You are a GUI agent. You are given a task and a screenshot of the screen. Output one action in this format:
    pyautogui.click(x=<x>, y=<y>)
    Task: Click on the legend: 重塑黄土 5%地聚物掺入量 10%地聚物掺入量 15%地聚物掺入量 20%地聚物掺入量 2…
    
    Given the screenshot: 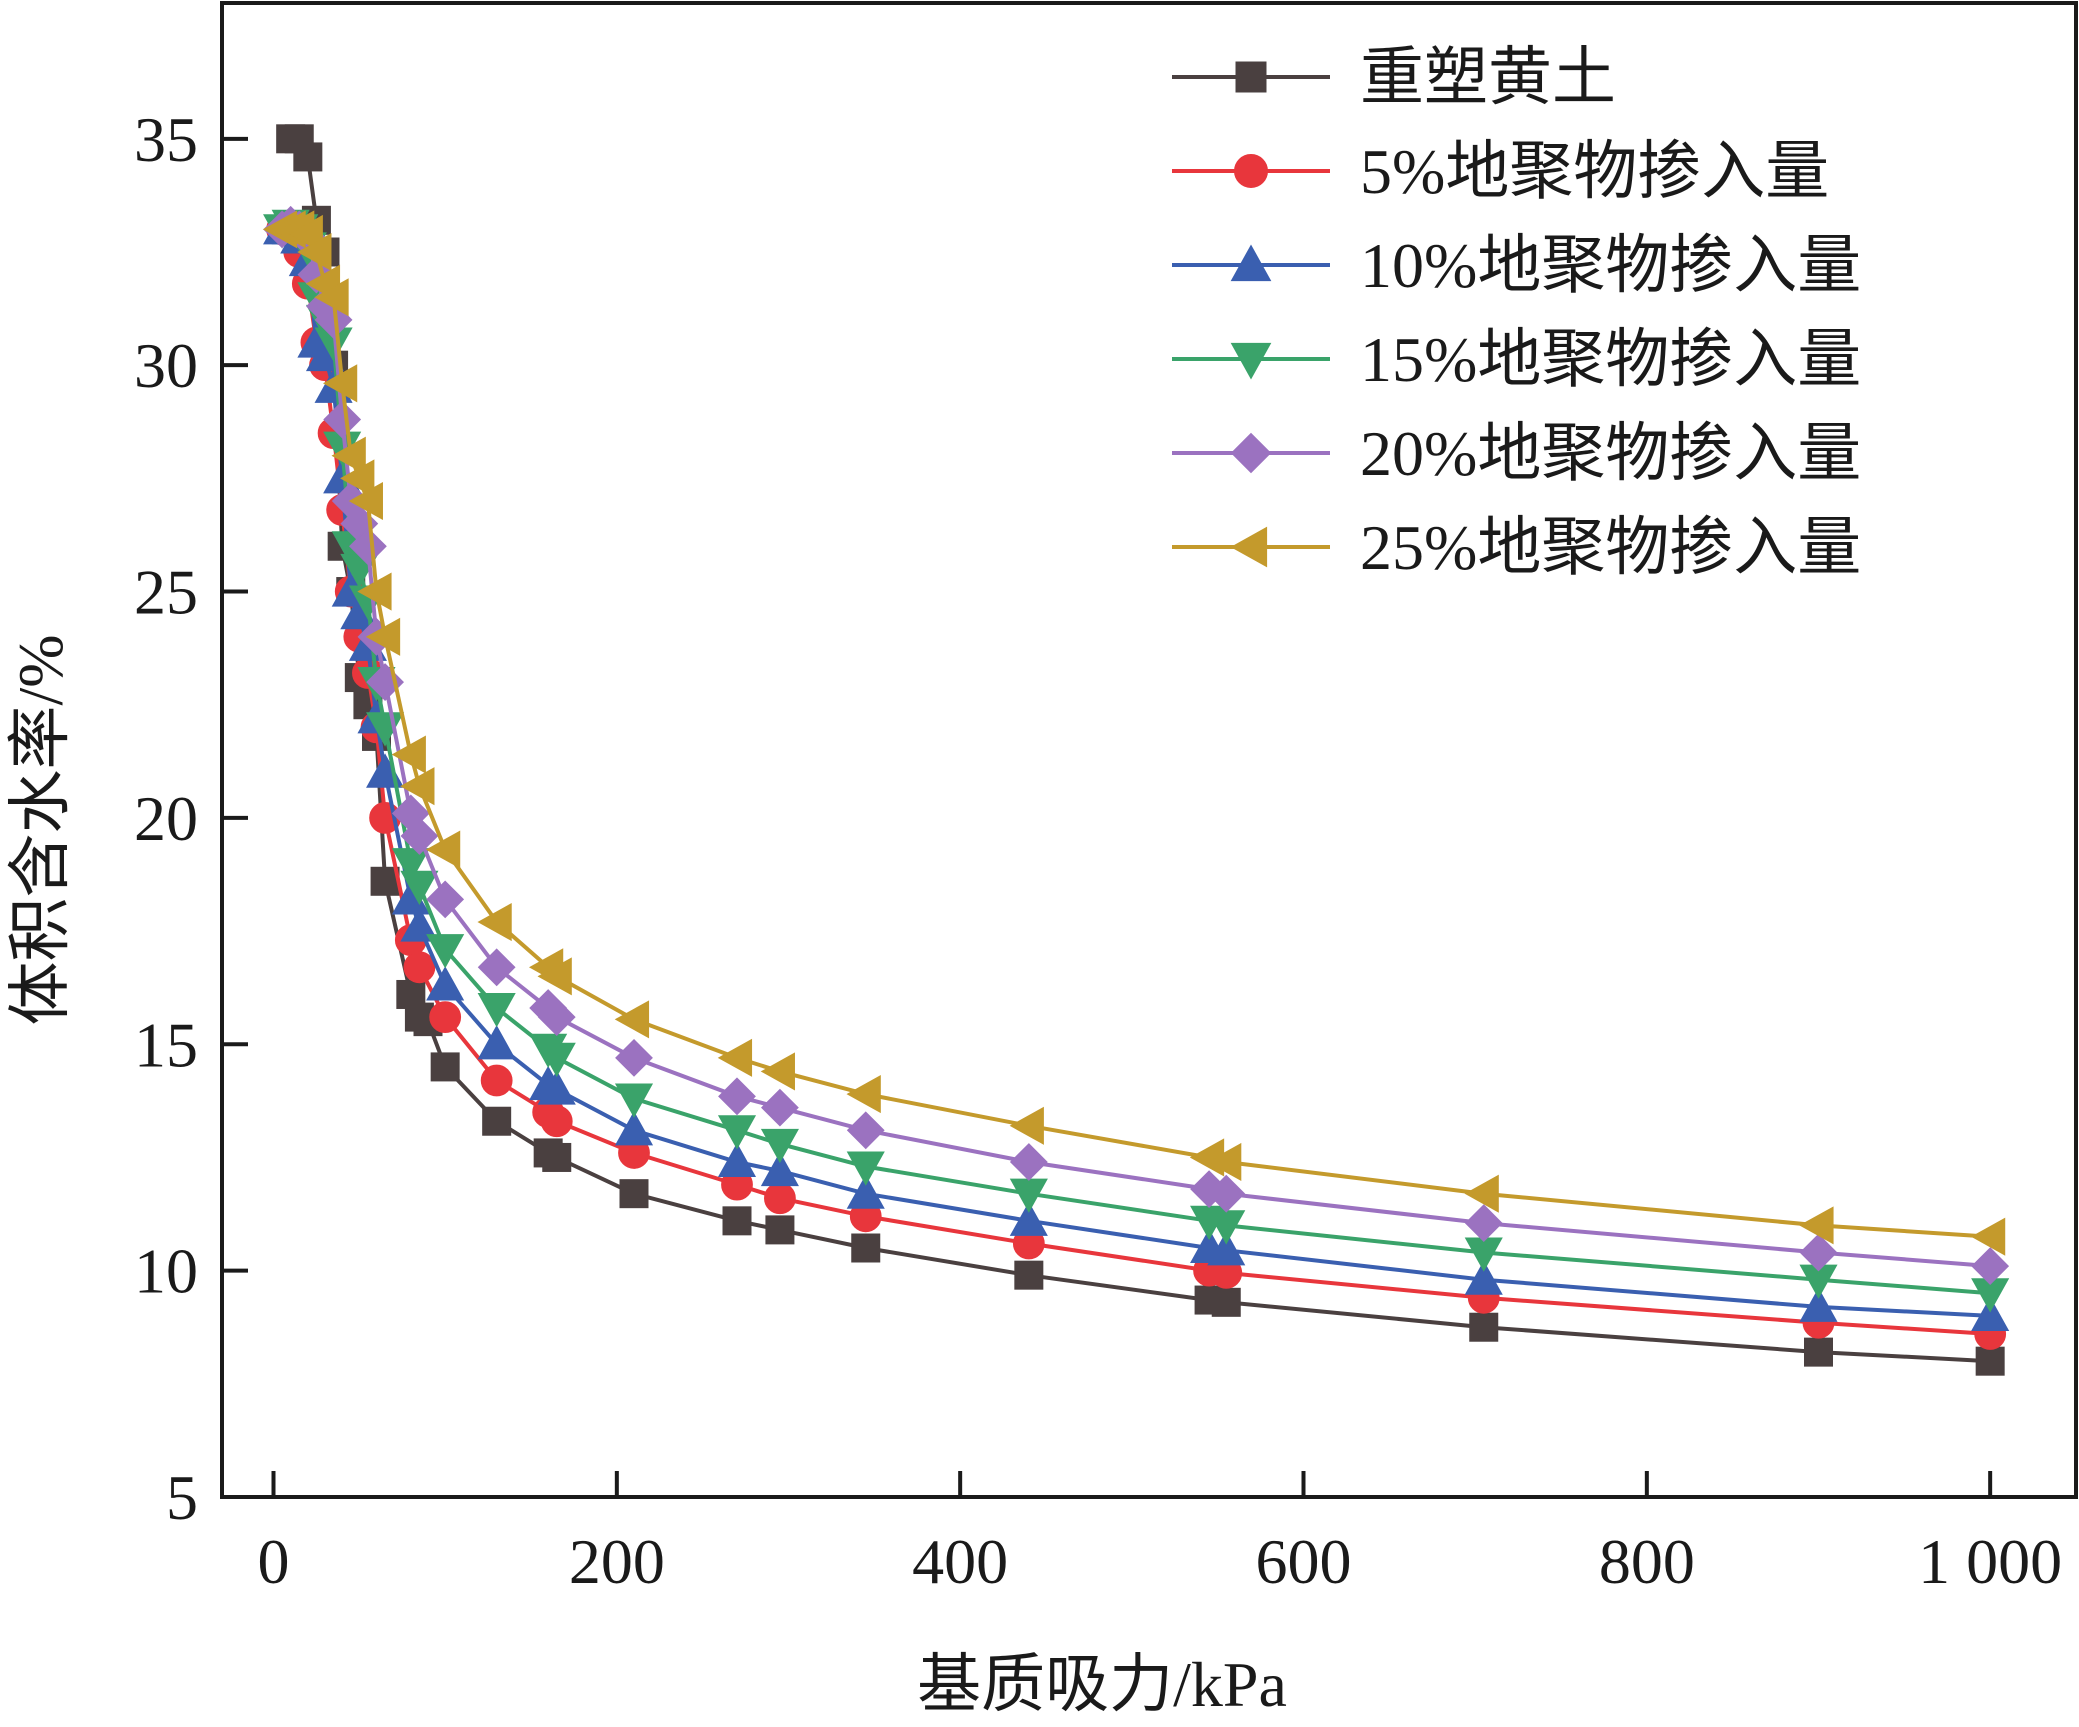 What is the action you would take?
    pyautogui.click(x=1516, y=312)
    